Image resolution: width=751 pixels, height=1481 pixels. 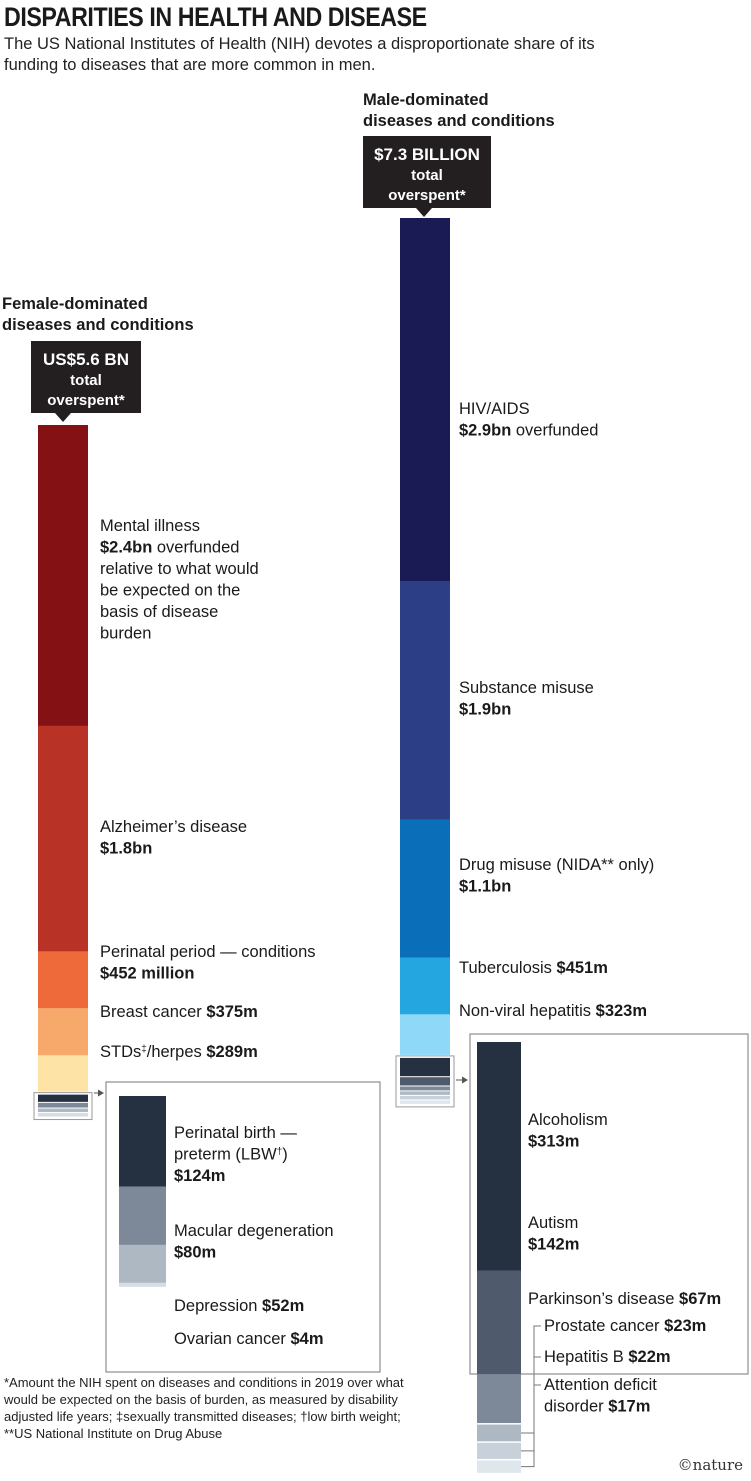 What do you see at coordinates (625, 1326) in the screenshot?
I see `male-inset-label-prostate-cancer: Prostate cancer $23m` at bounding box center [625, 1326].